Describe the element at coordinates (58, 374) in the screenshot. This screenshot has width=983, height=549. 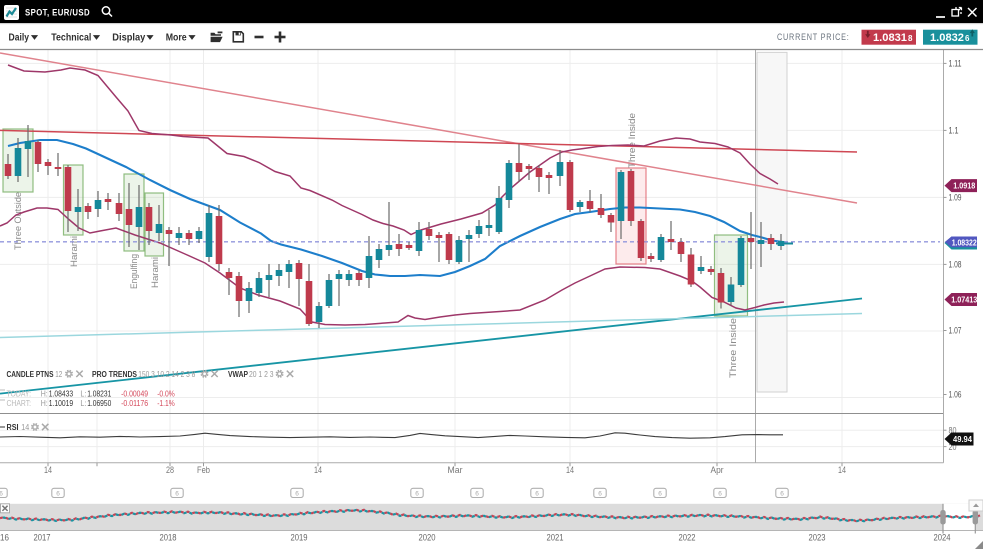
I see `svg-text: 12` at that location.